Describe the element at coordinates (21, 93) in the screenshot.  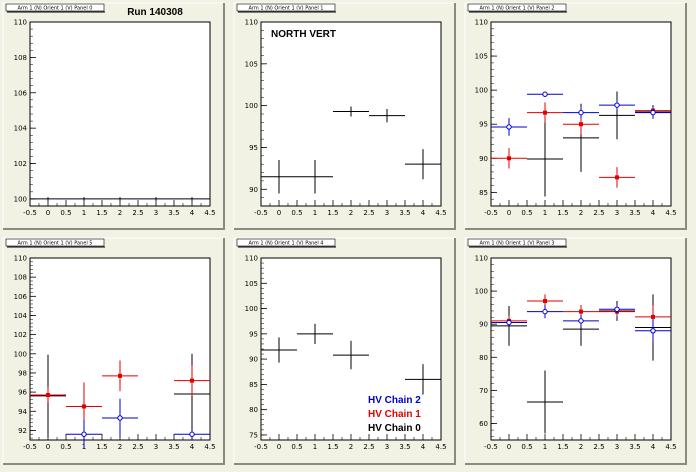
I see `y-tick-label: 106` at that location.